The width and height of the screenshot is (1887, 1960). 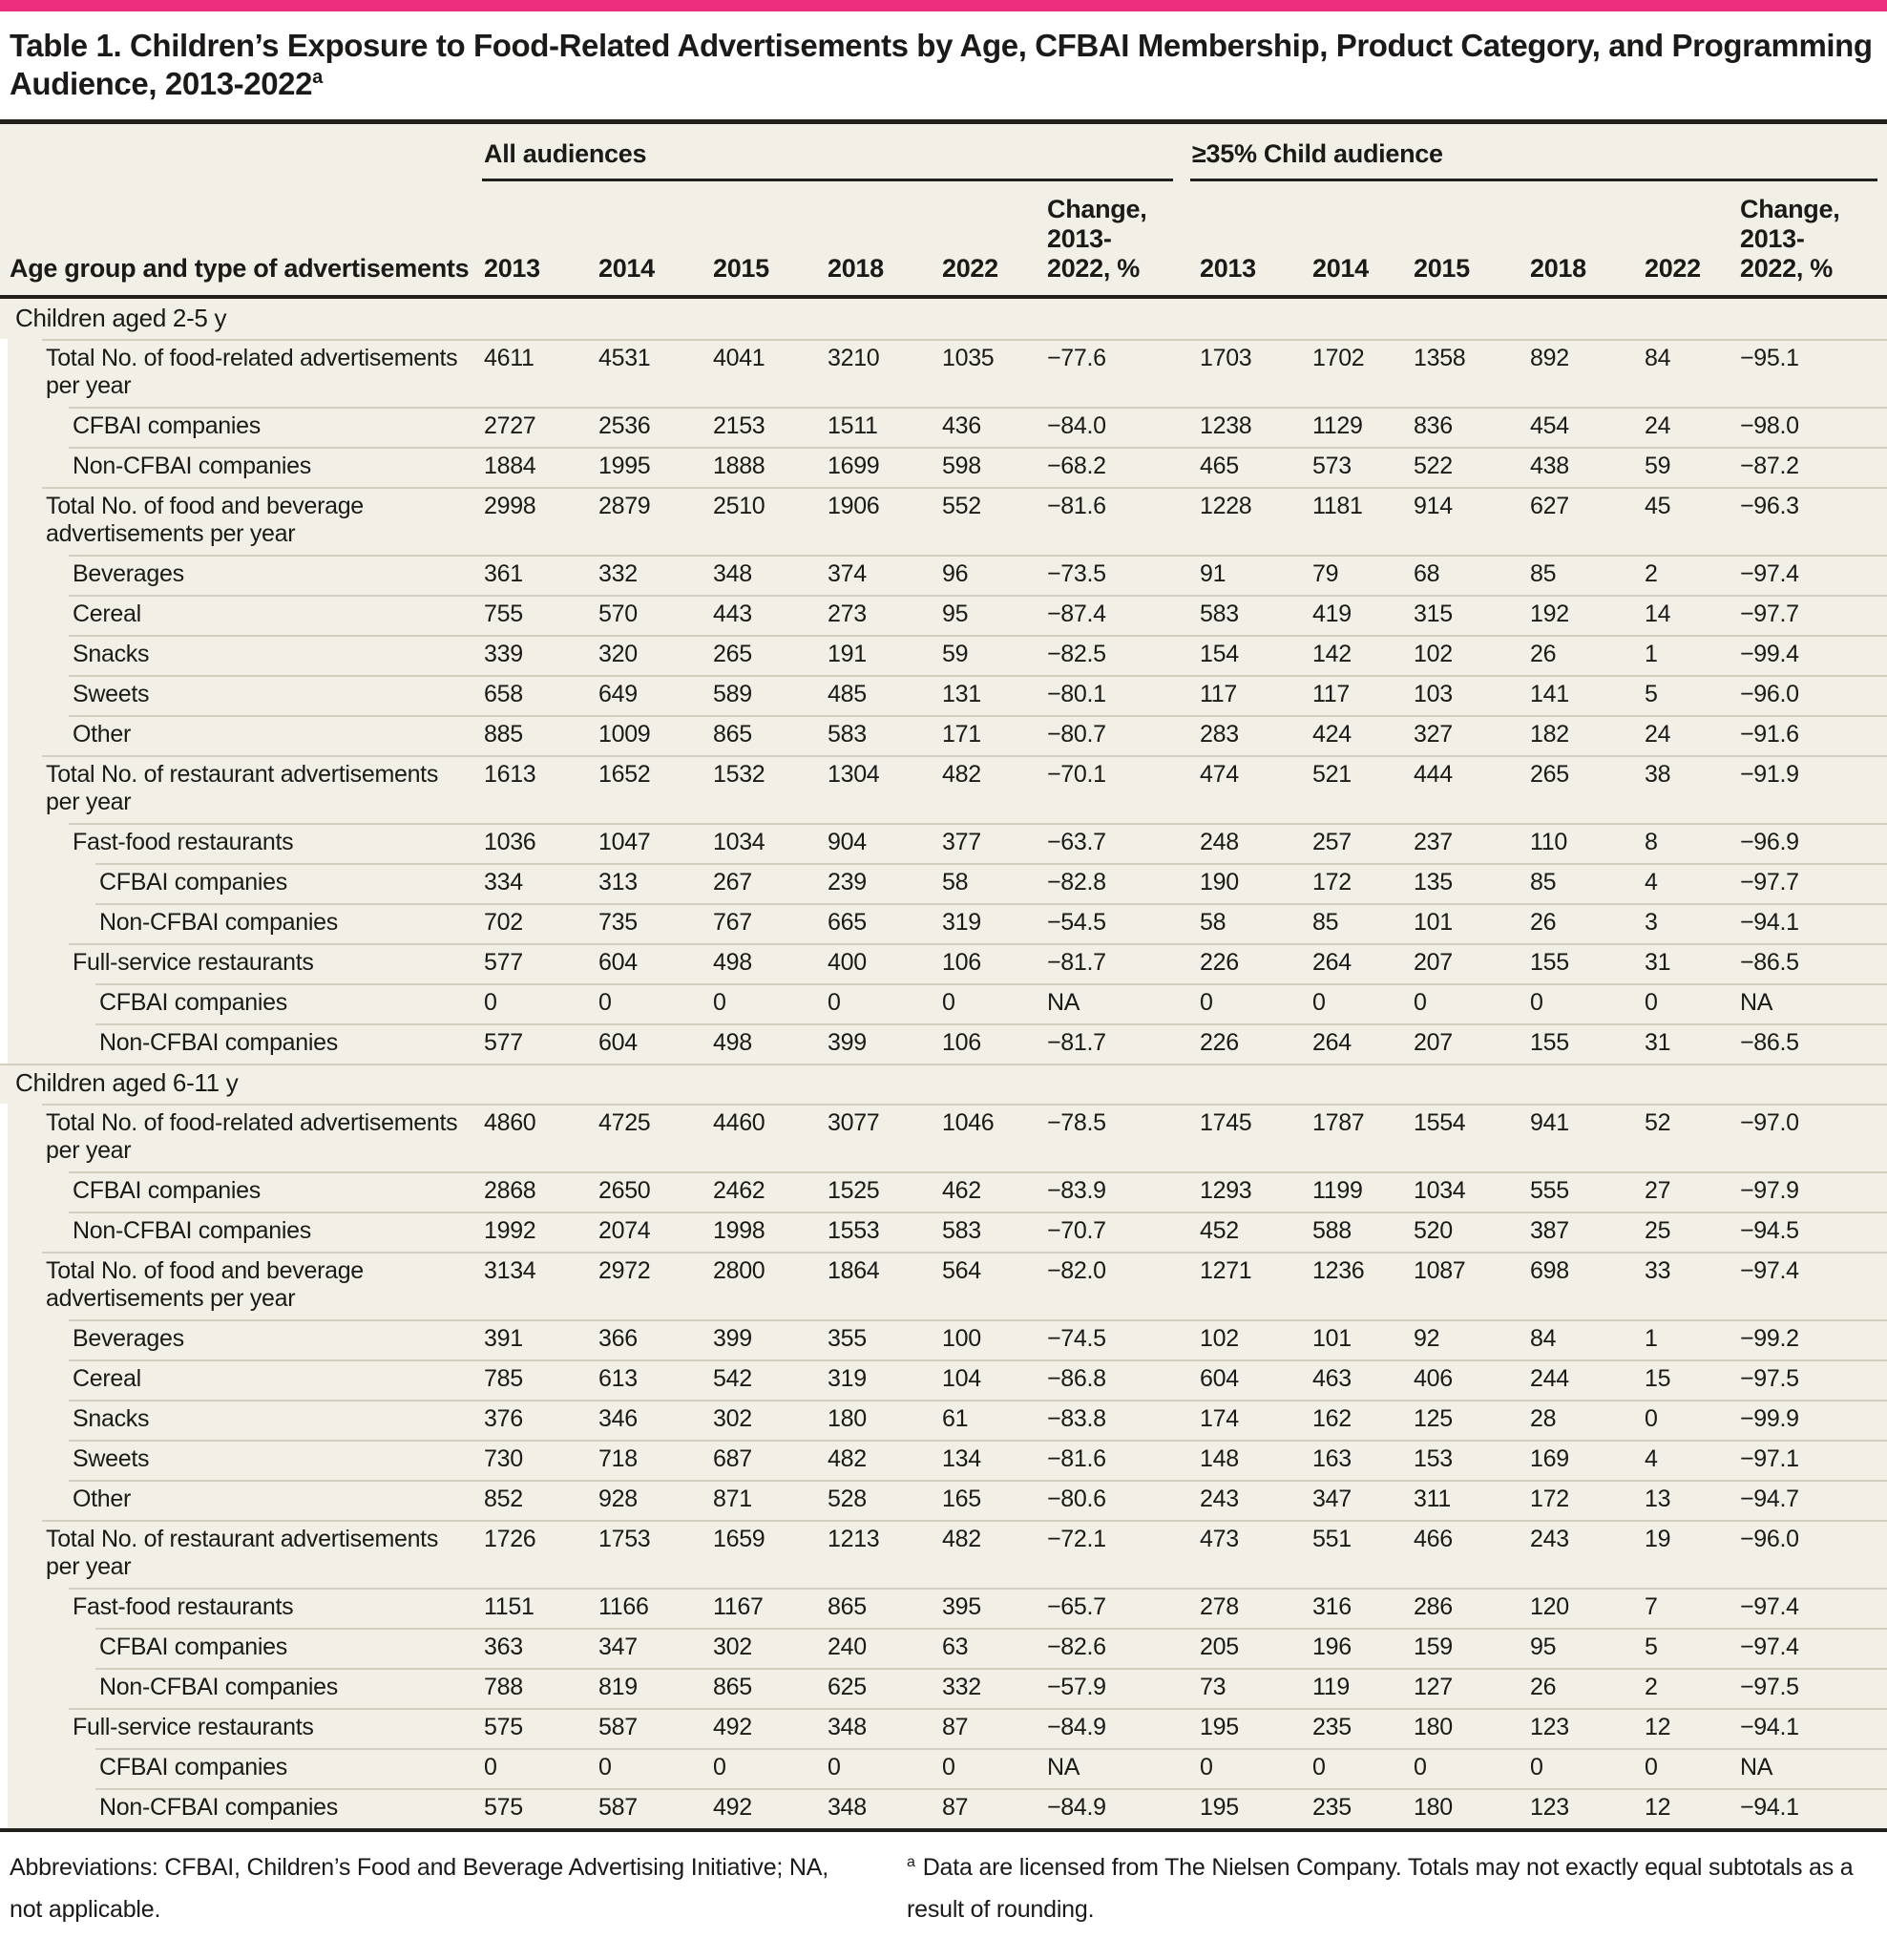 What do you see at coordinates (733, 1459) in the screenshot?
I see `data-cell: 687` at bounding box center [733, 1459].